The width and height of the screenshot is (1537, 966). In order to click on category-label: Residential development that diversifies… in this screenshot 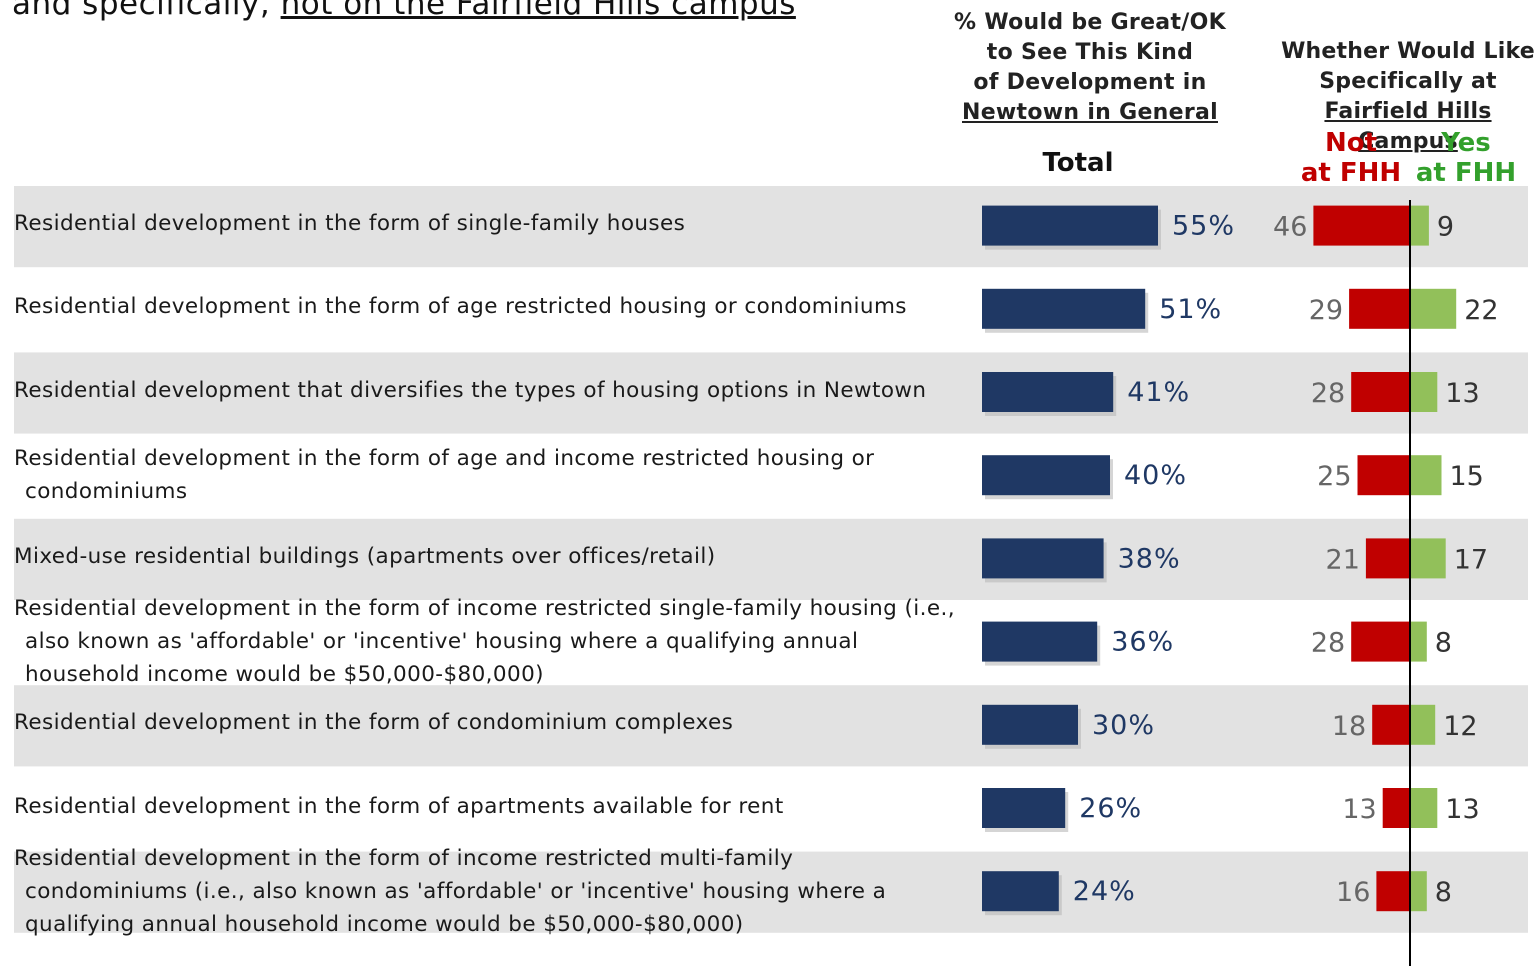, I will do `click(489, 390)`.